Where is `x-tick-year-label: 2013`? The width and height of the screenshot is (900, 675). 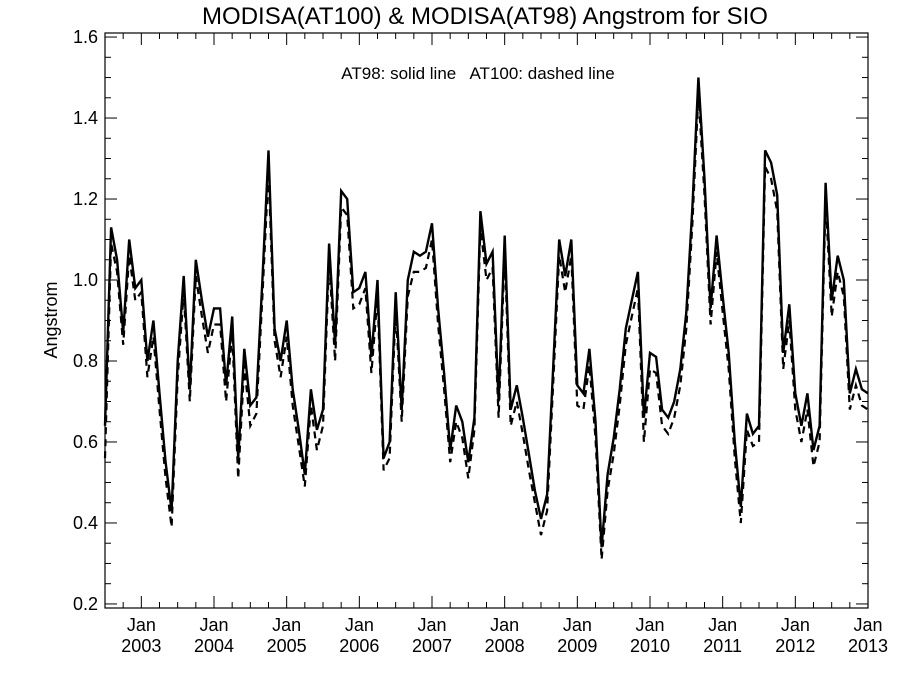
x-tick-year-label: 2013 is located at coordinates (868, 646).